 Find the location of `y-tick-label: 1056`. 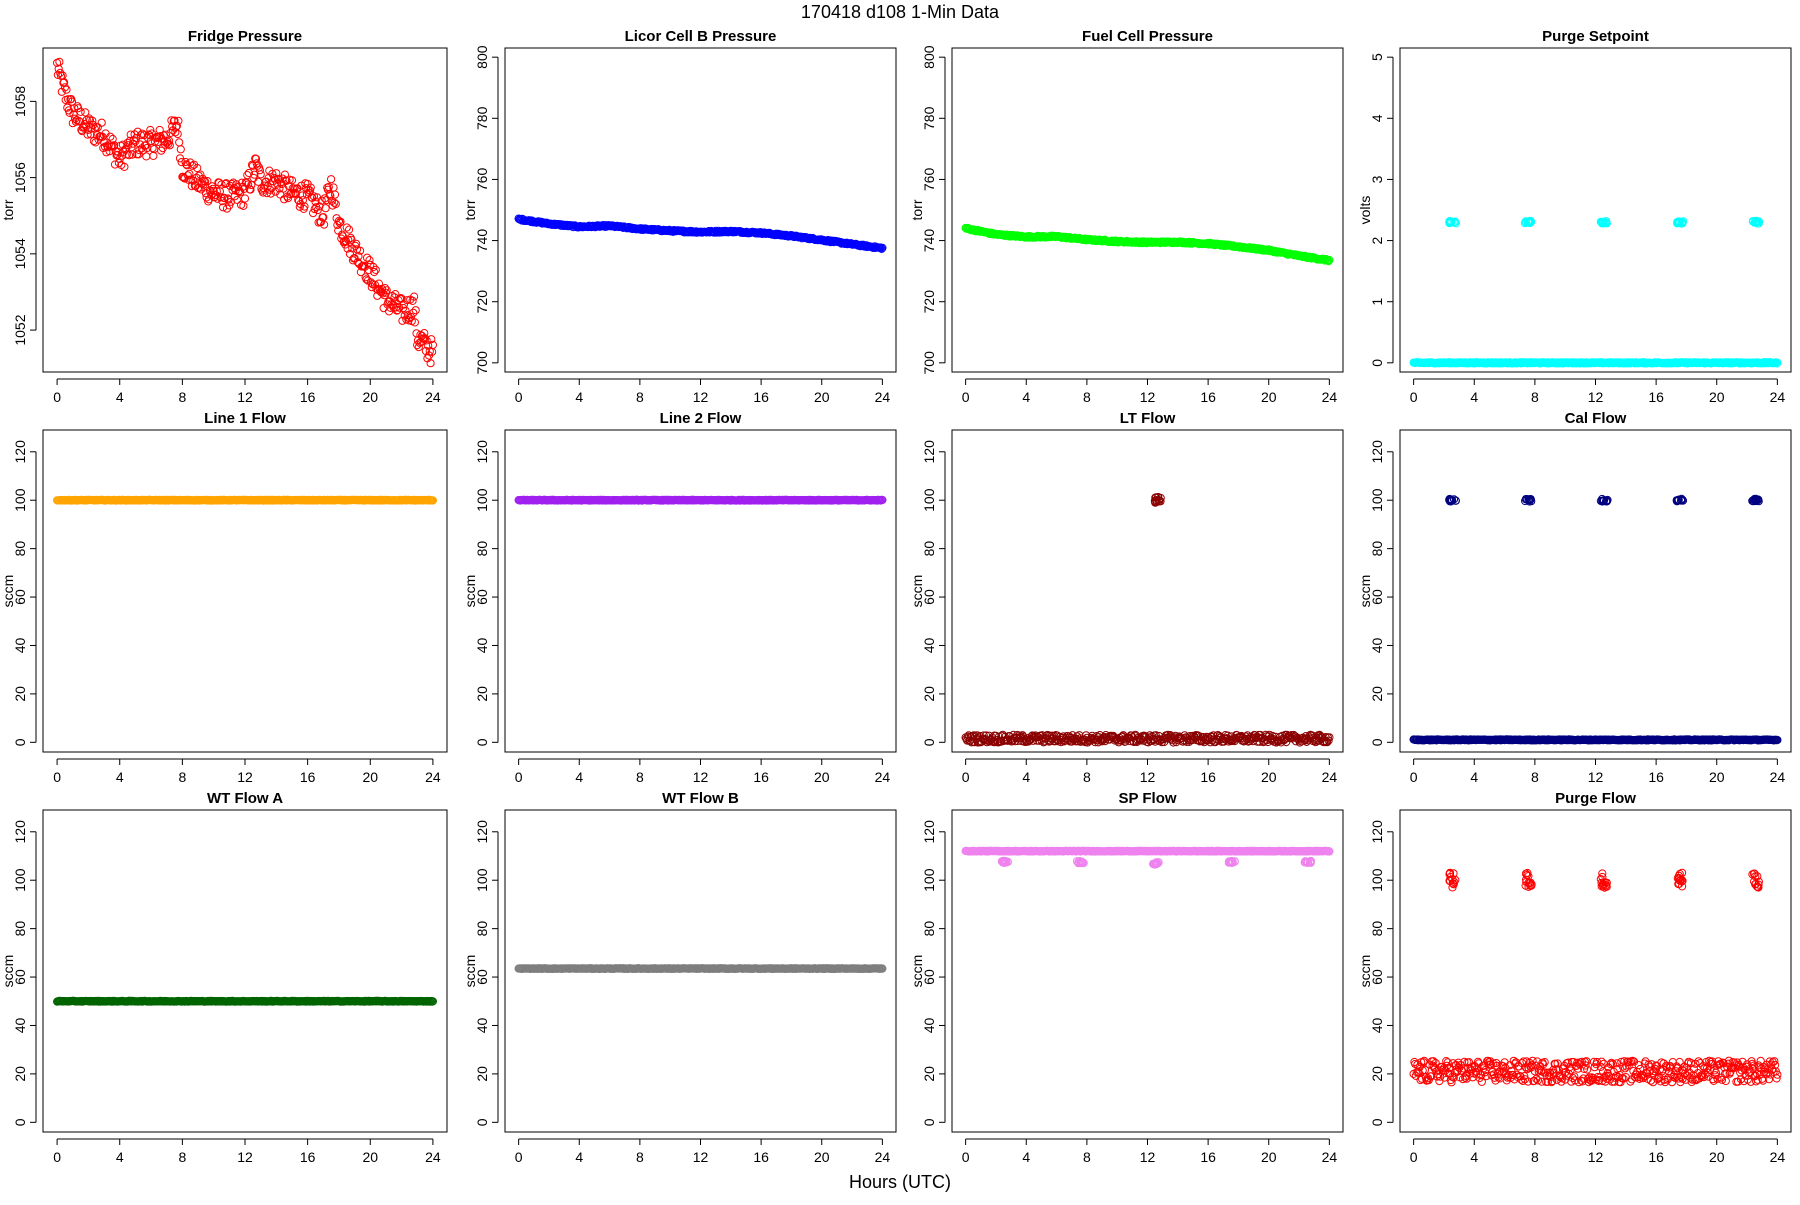

y-tick-label: 1056 is located at coordinates (20, 177).